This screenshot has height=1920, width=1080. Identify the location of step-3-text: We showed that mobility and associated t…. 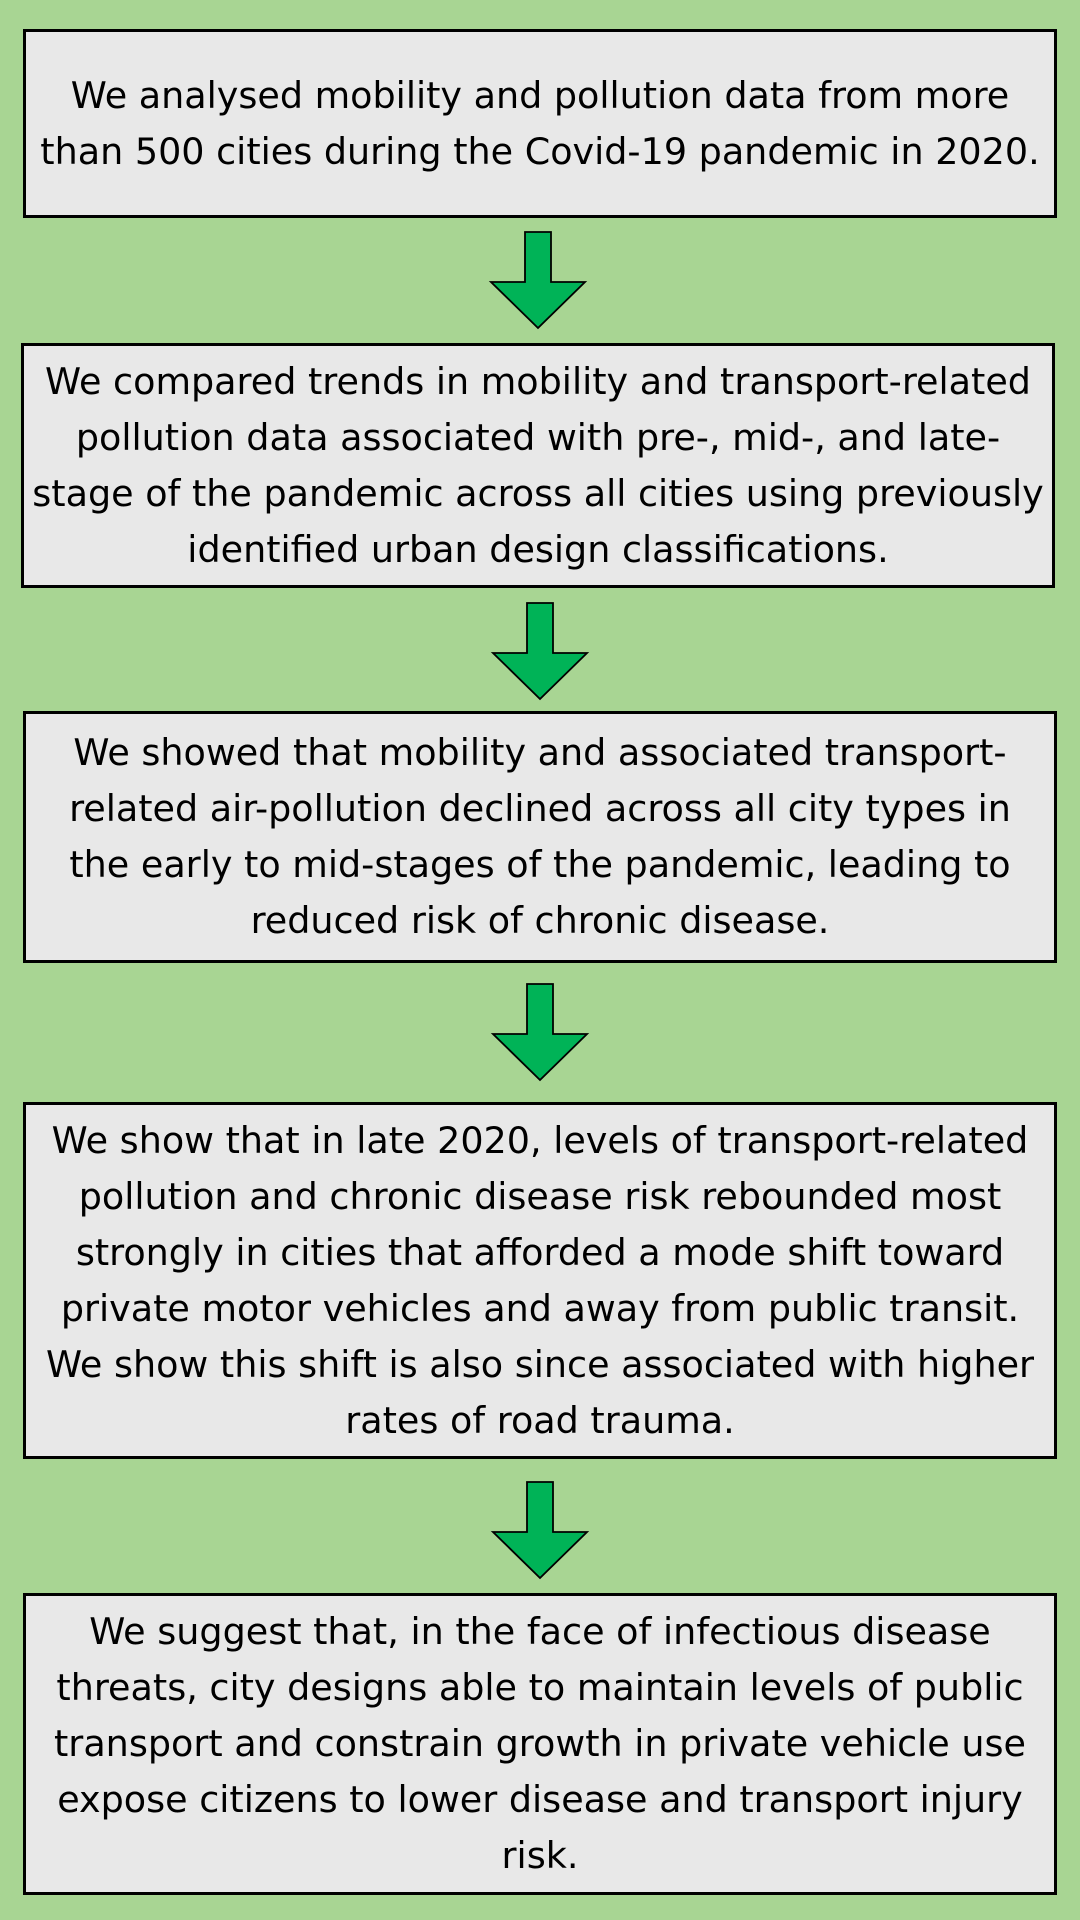
(540, 836).